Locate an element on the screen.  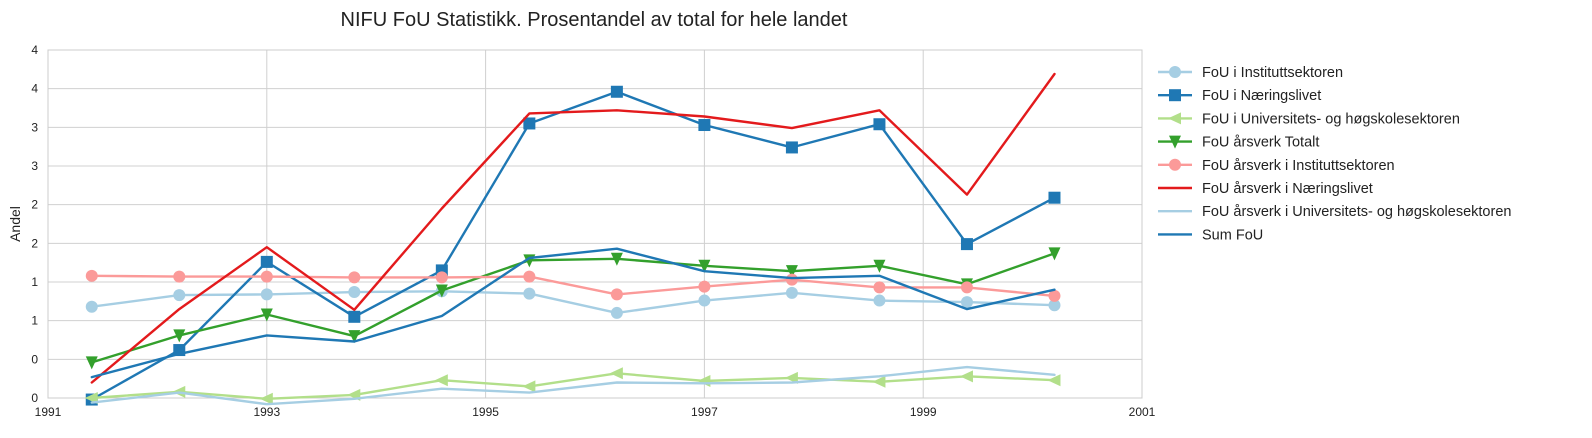
x-tick-label: 1997 is located at coordinates (704, 412).